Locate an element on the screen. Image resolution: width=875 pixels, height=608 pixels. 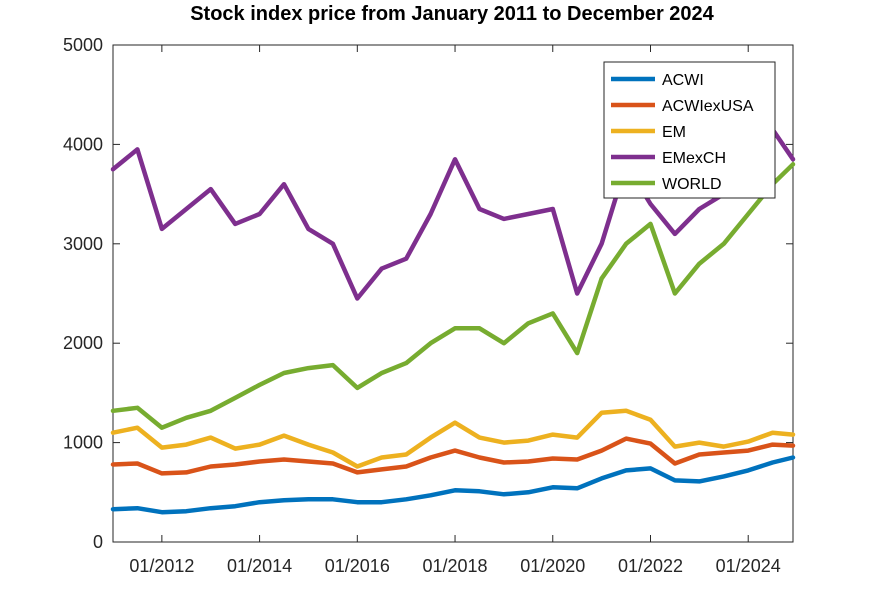
legend-label-world: WORLD is located at coordinates (692, 184).